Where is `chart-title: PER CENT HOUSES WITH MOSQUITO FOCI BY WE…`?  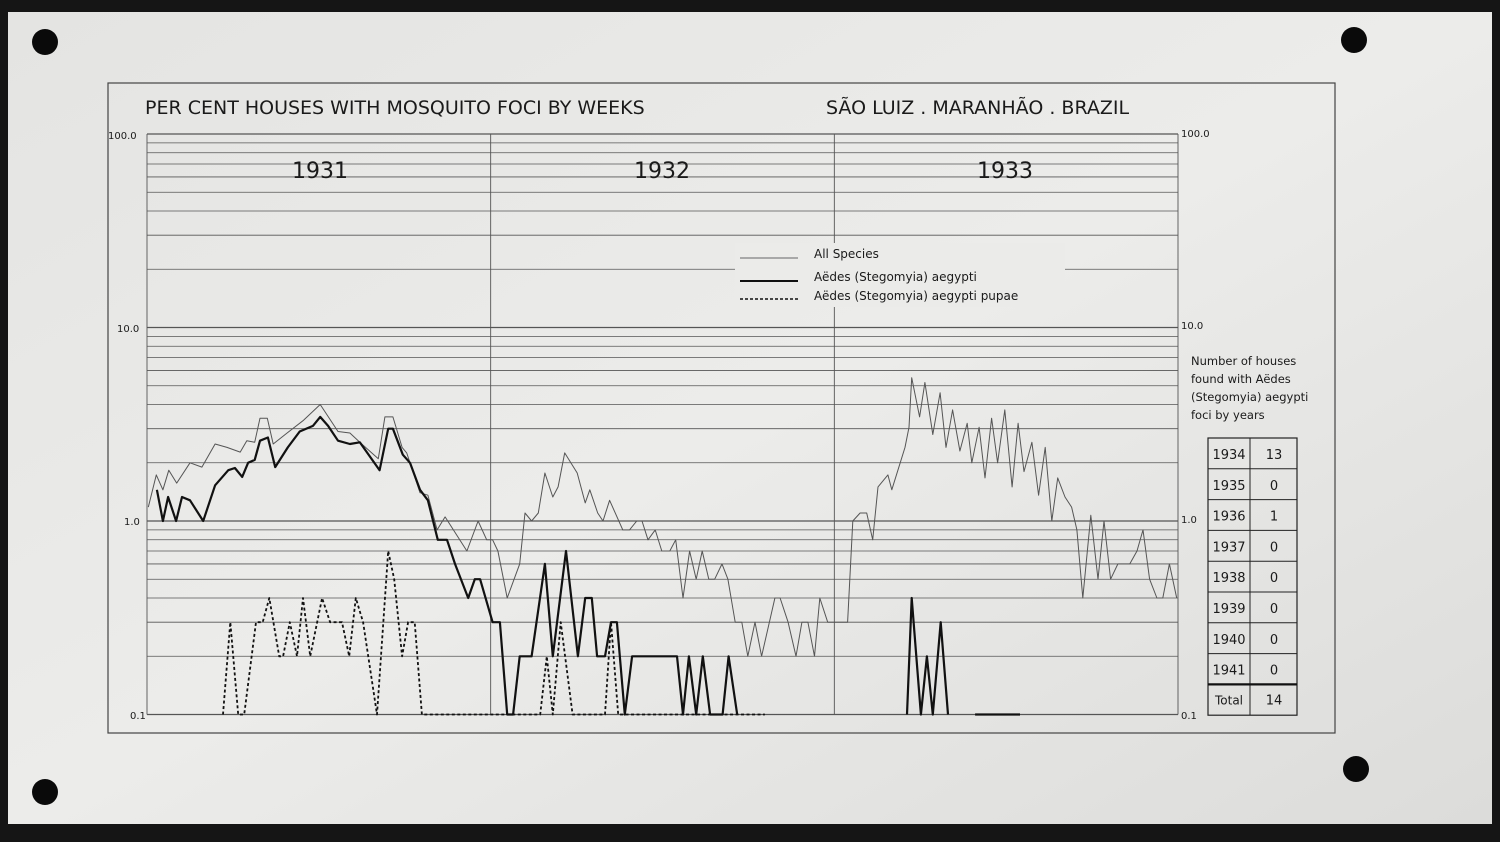 chart-title: PER CENT HOUSES WITH MOSQUITO FOCI BY WE… is located at coordinates (395, 108).